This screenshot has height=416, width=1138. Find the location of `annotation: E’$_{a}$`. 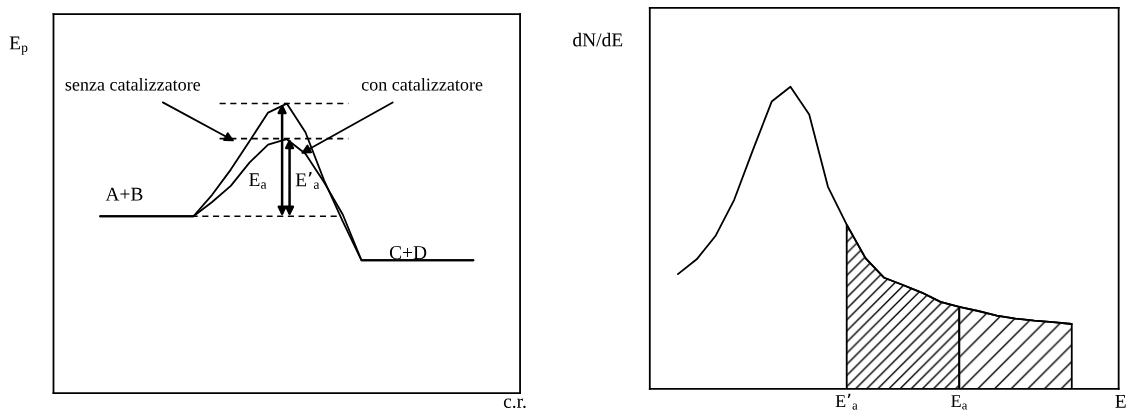

annotation: E’$_{a}$ is located at coordinates (307, 180).